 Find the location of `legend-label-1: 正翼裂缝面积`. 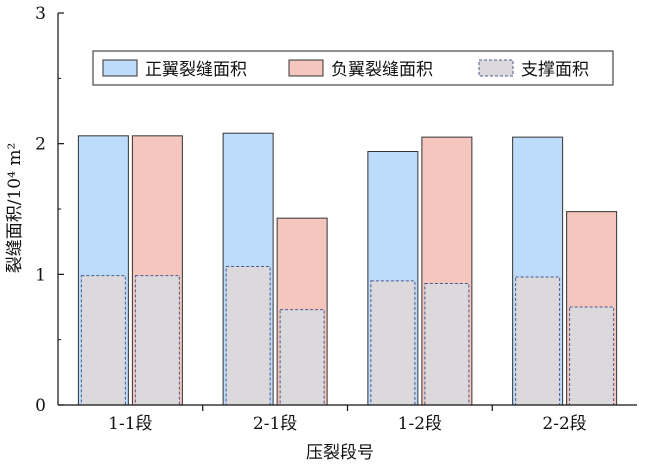

legend-label-1: 正翼裂缝面积 is located at coordinates (196, 70).